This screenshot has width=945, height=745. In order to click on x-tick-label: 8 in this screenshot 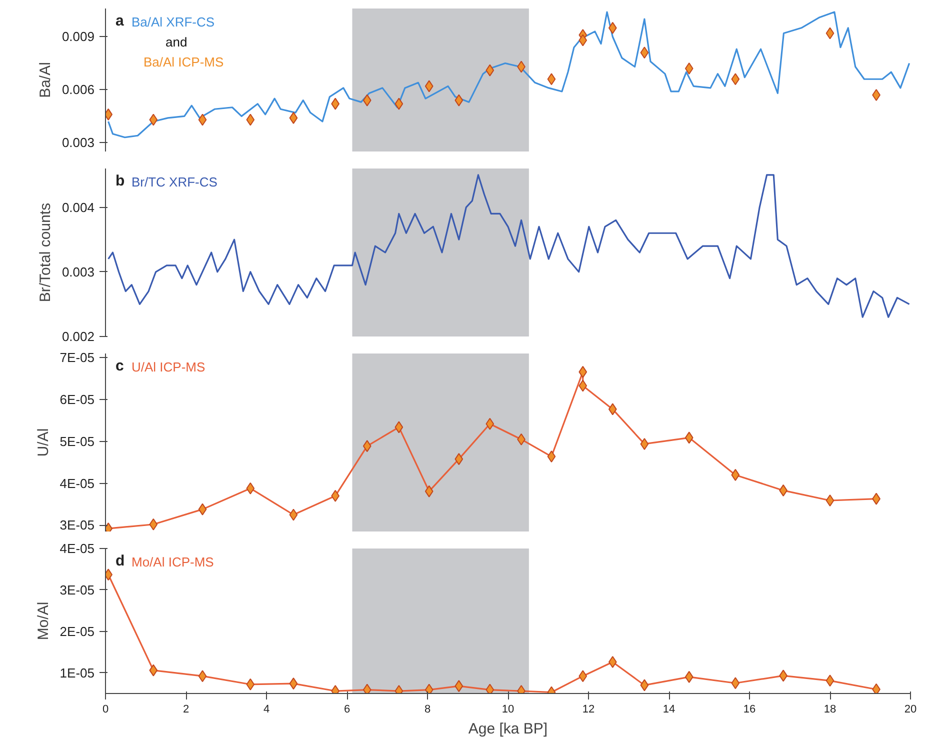, I will do `click(427, 710)`.